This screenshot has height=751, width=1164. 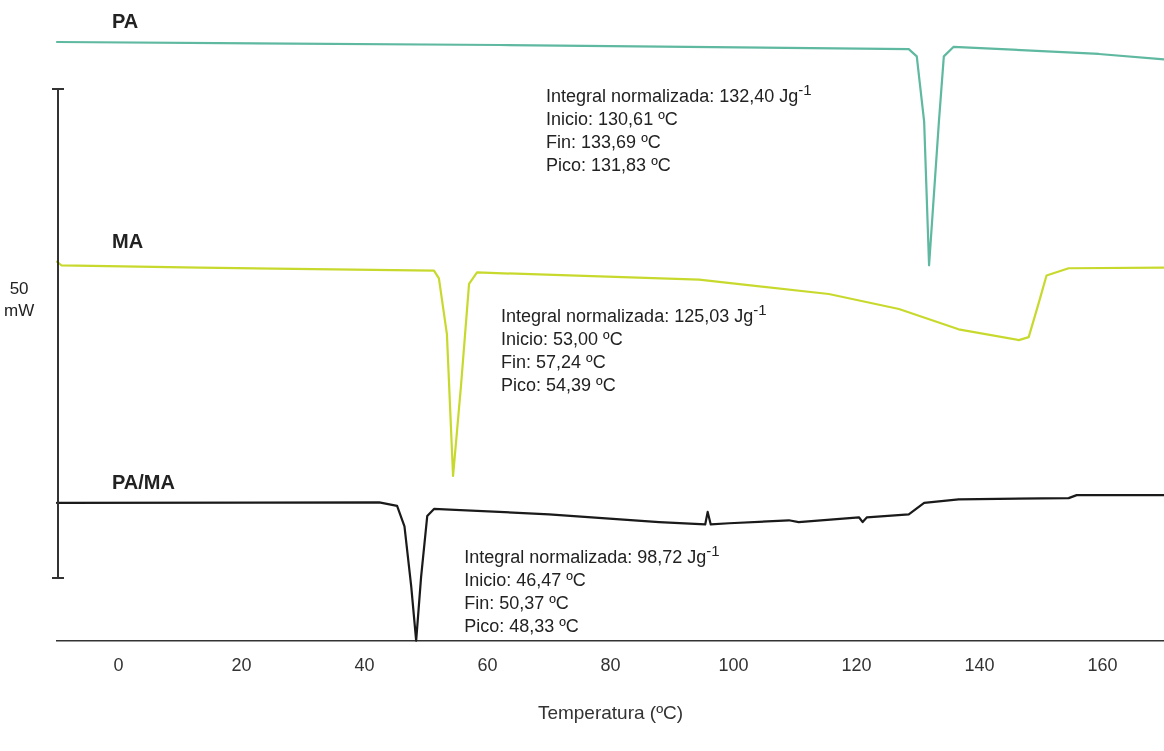 I want to click on x-tick-label: 120, so click(x=856, y=665).